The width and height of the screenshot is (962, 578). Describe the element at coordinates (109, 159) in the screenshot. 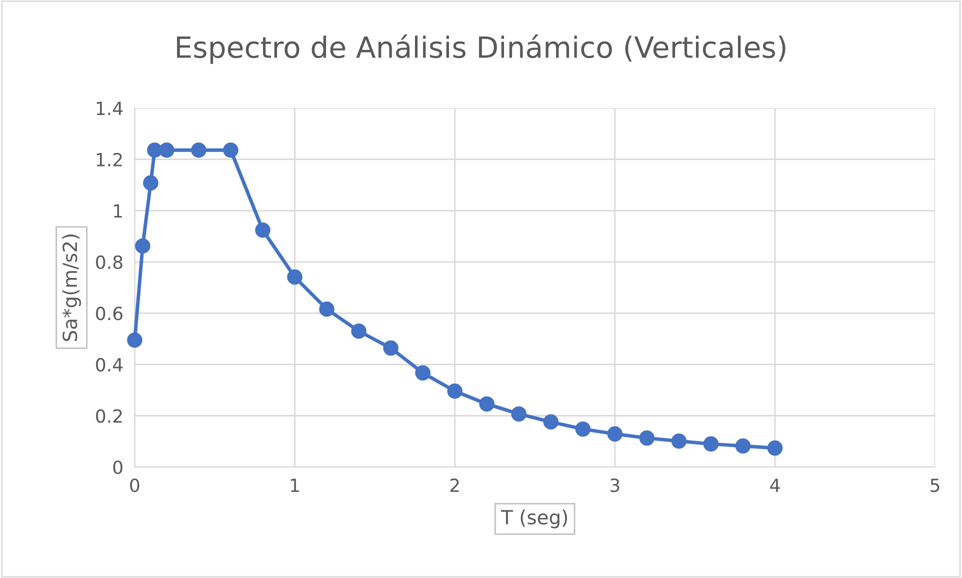

I see `y-tick-label: 1.2` at that location.